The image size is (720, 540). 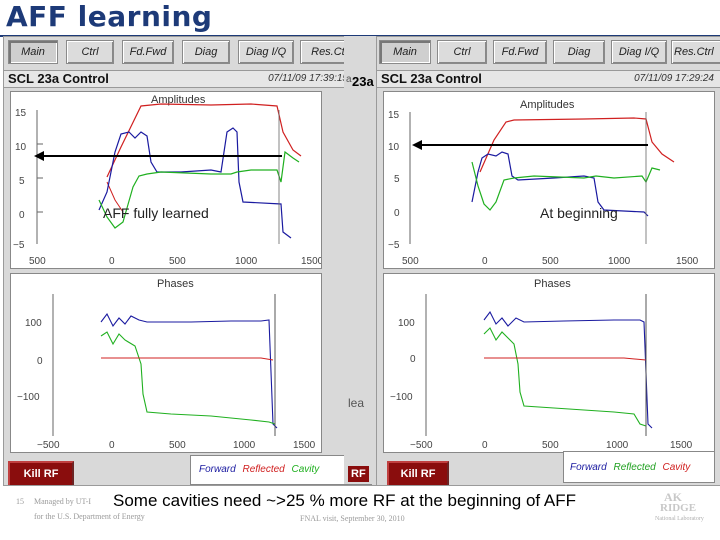 What do you see at coordinates (311, 261) in the screenshot?
I see `left-amp-xtick-4: 1500` at bounding box center [311, 261].